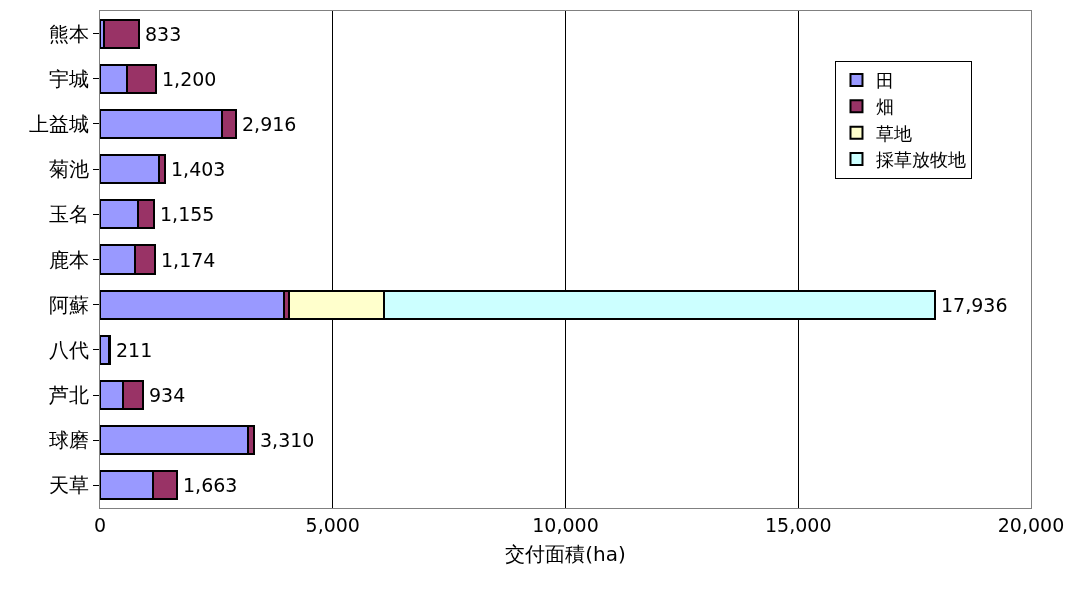 This screenshot has height=598, width=1074. What do you see at coordinates (69, 395) in the screenshot?
I see `y-tick-label: 芦北` at bounding box center [69, 395].